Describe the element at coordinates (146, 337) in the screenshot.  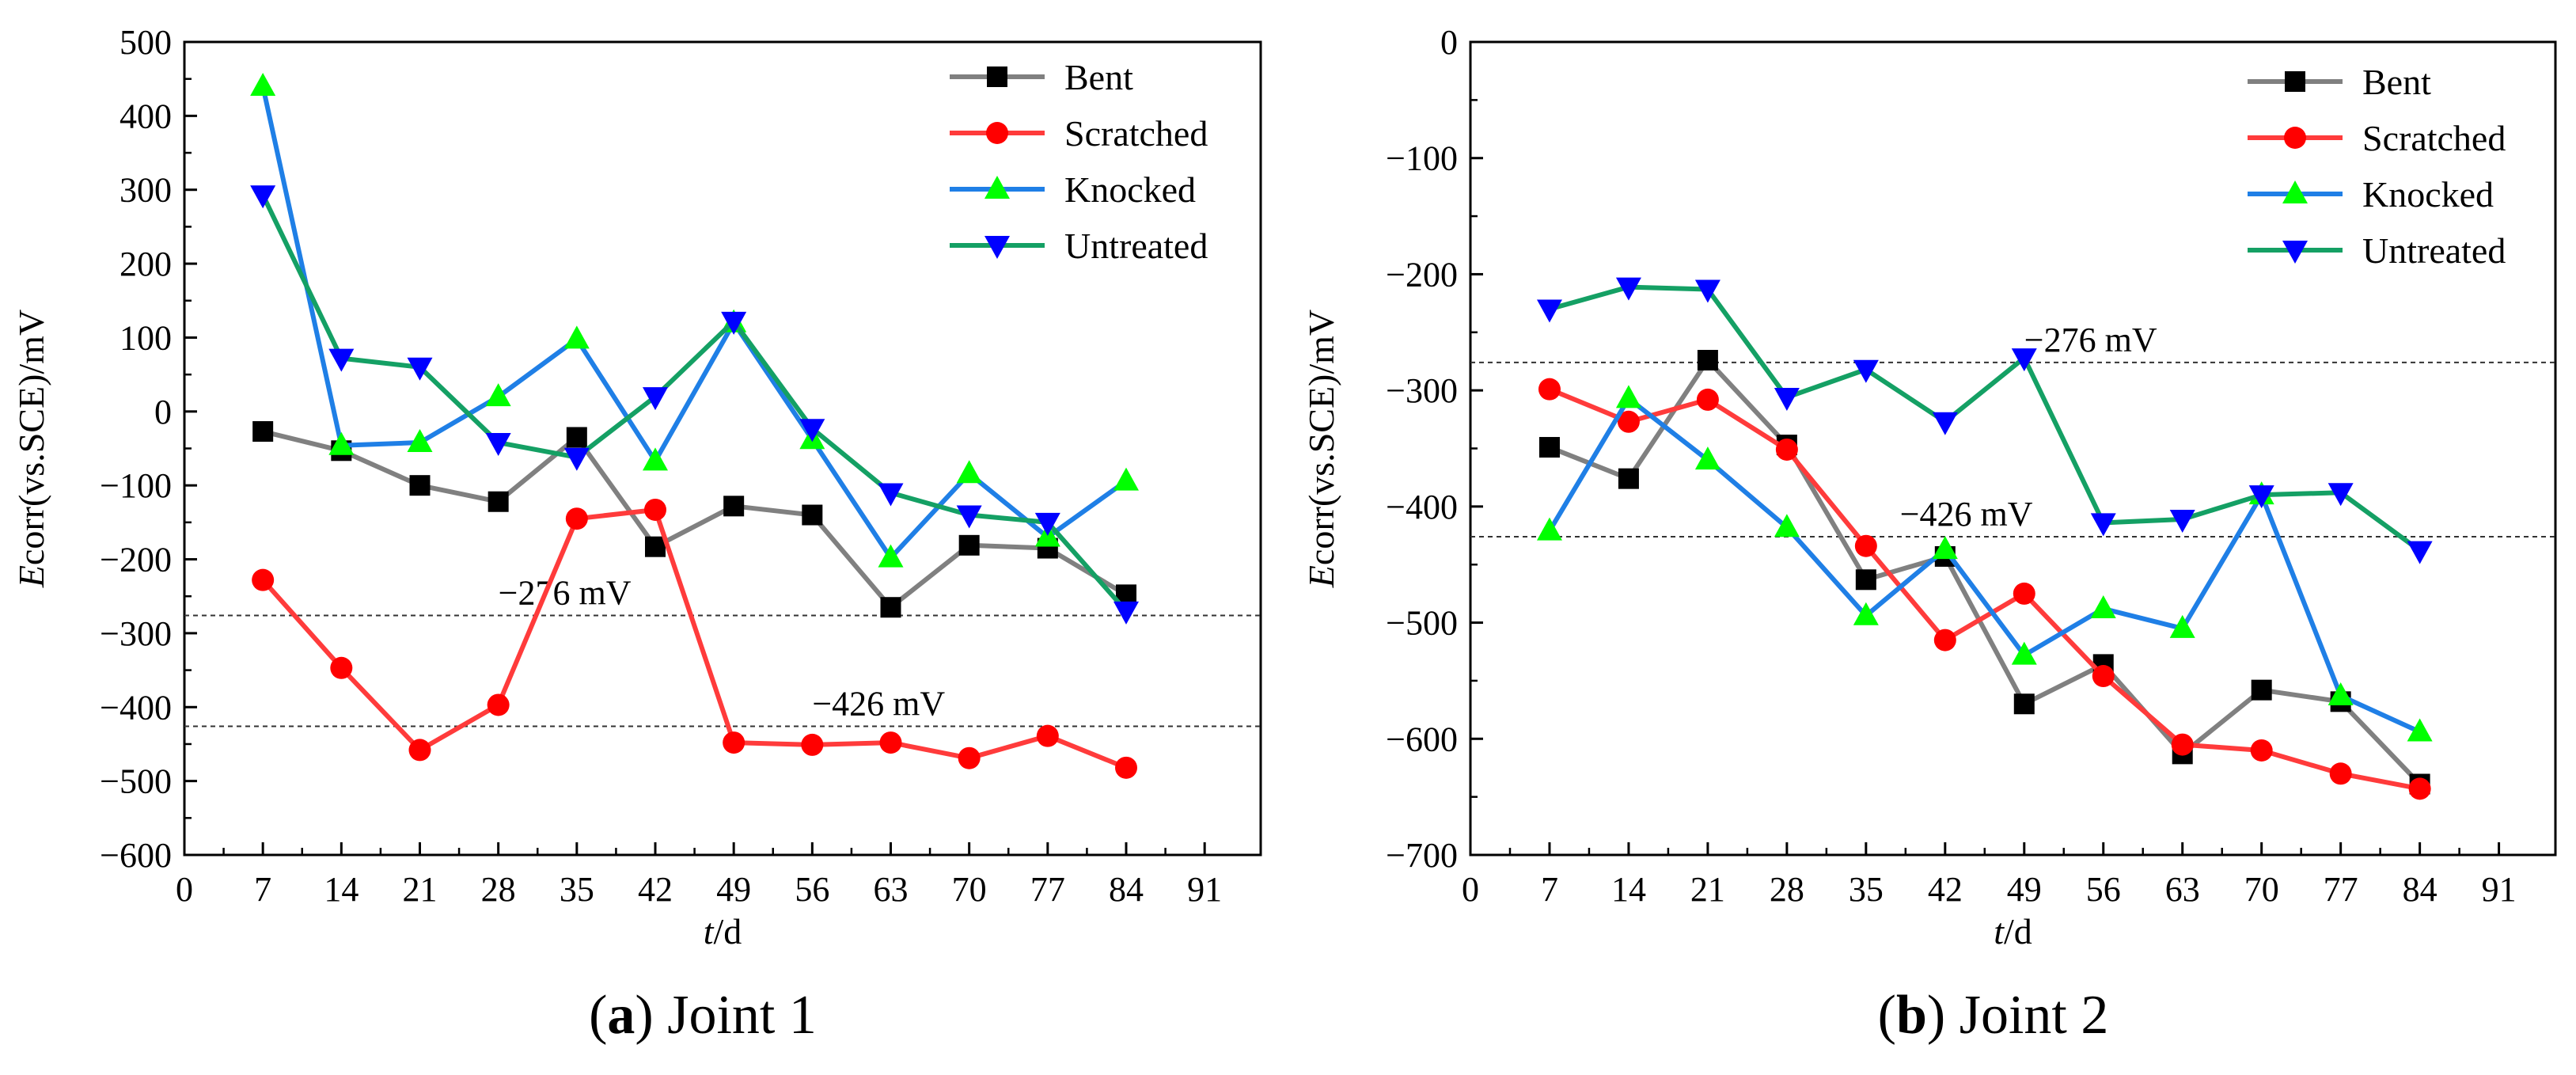
I see `y-tick-label: 100` at that location.